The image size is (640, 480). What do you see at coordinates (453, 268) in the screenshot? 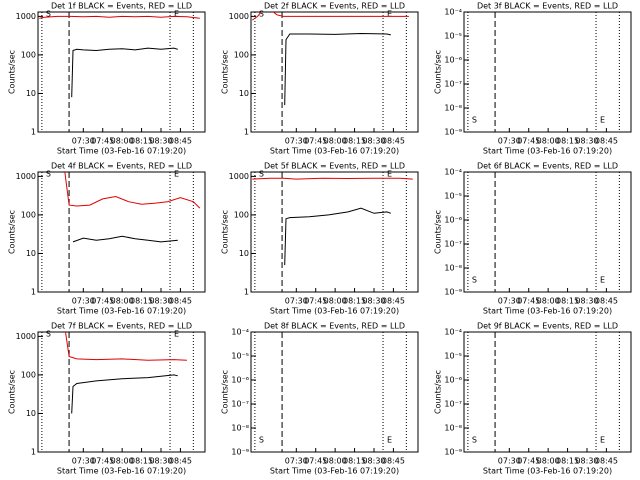
I see `y-tick-label: 10⁻⁸` at bounding box center [453, 268].